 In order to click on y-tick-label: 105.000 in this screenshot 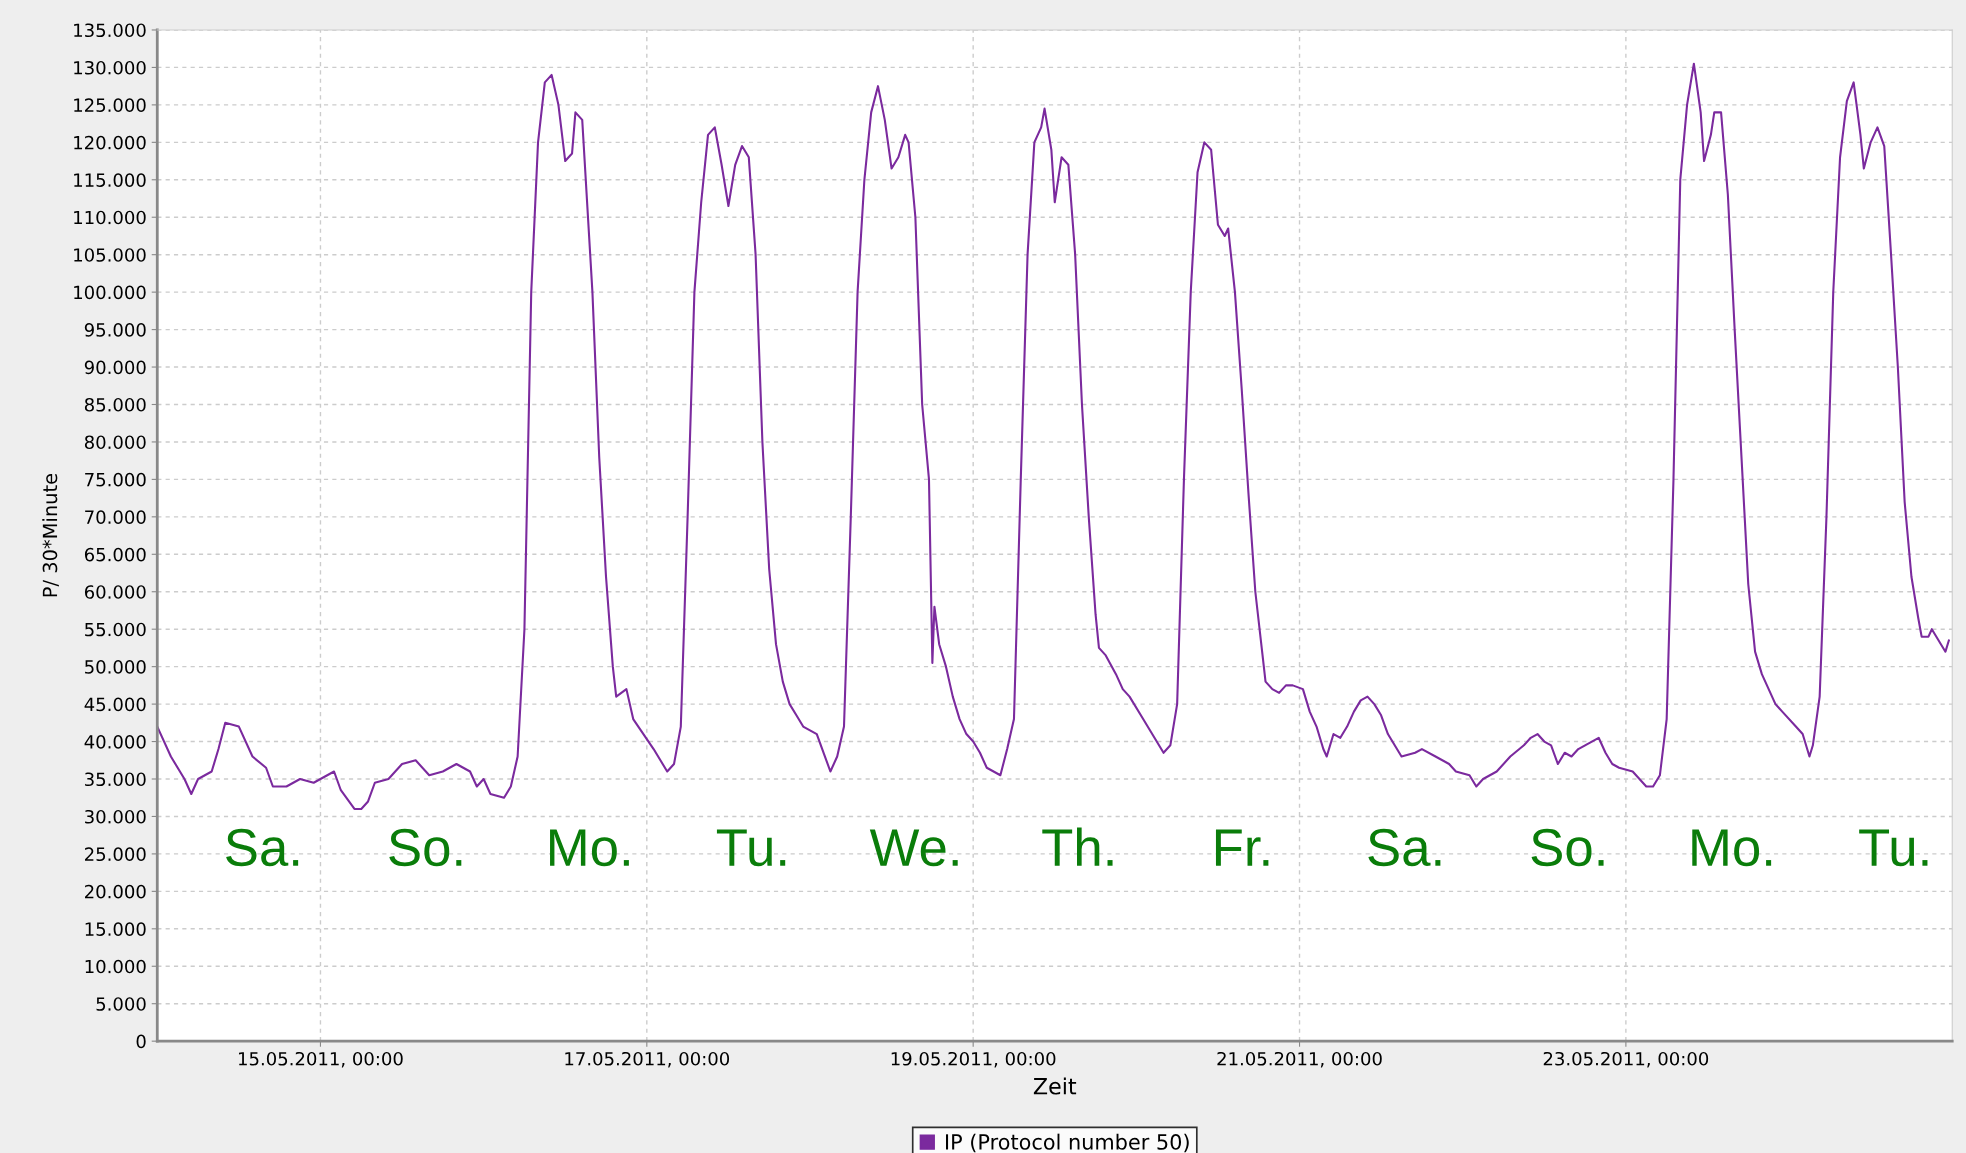, I will do `click(110, 255)`.